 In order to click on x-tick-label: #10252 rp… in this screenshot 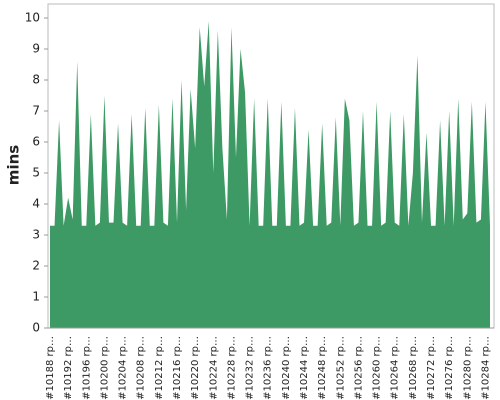, I will do `click(340, 368)`.